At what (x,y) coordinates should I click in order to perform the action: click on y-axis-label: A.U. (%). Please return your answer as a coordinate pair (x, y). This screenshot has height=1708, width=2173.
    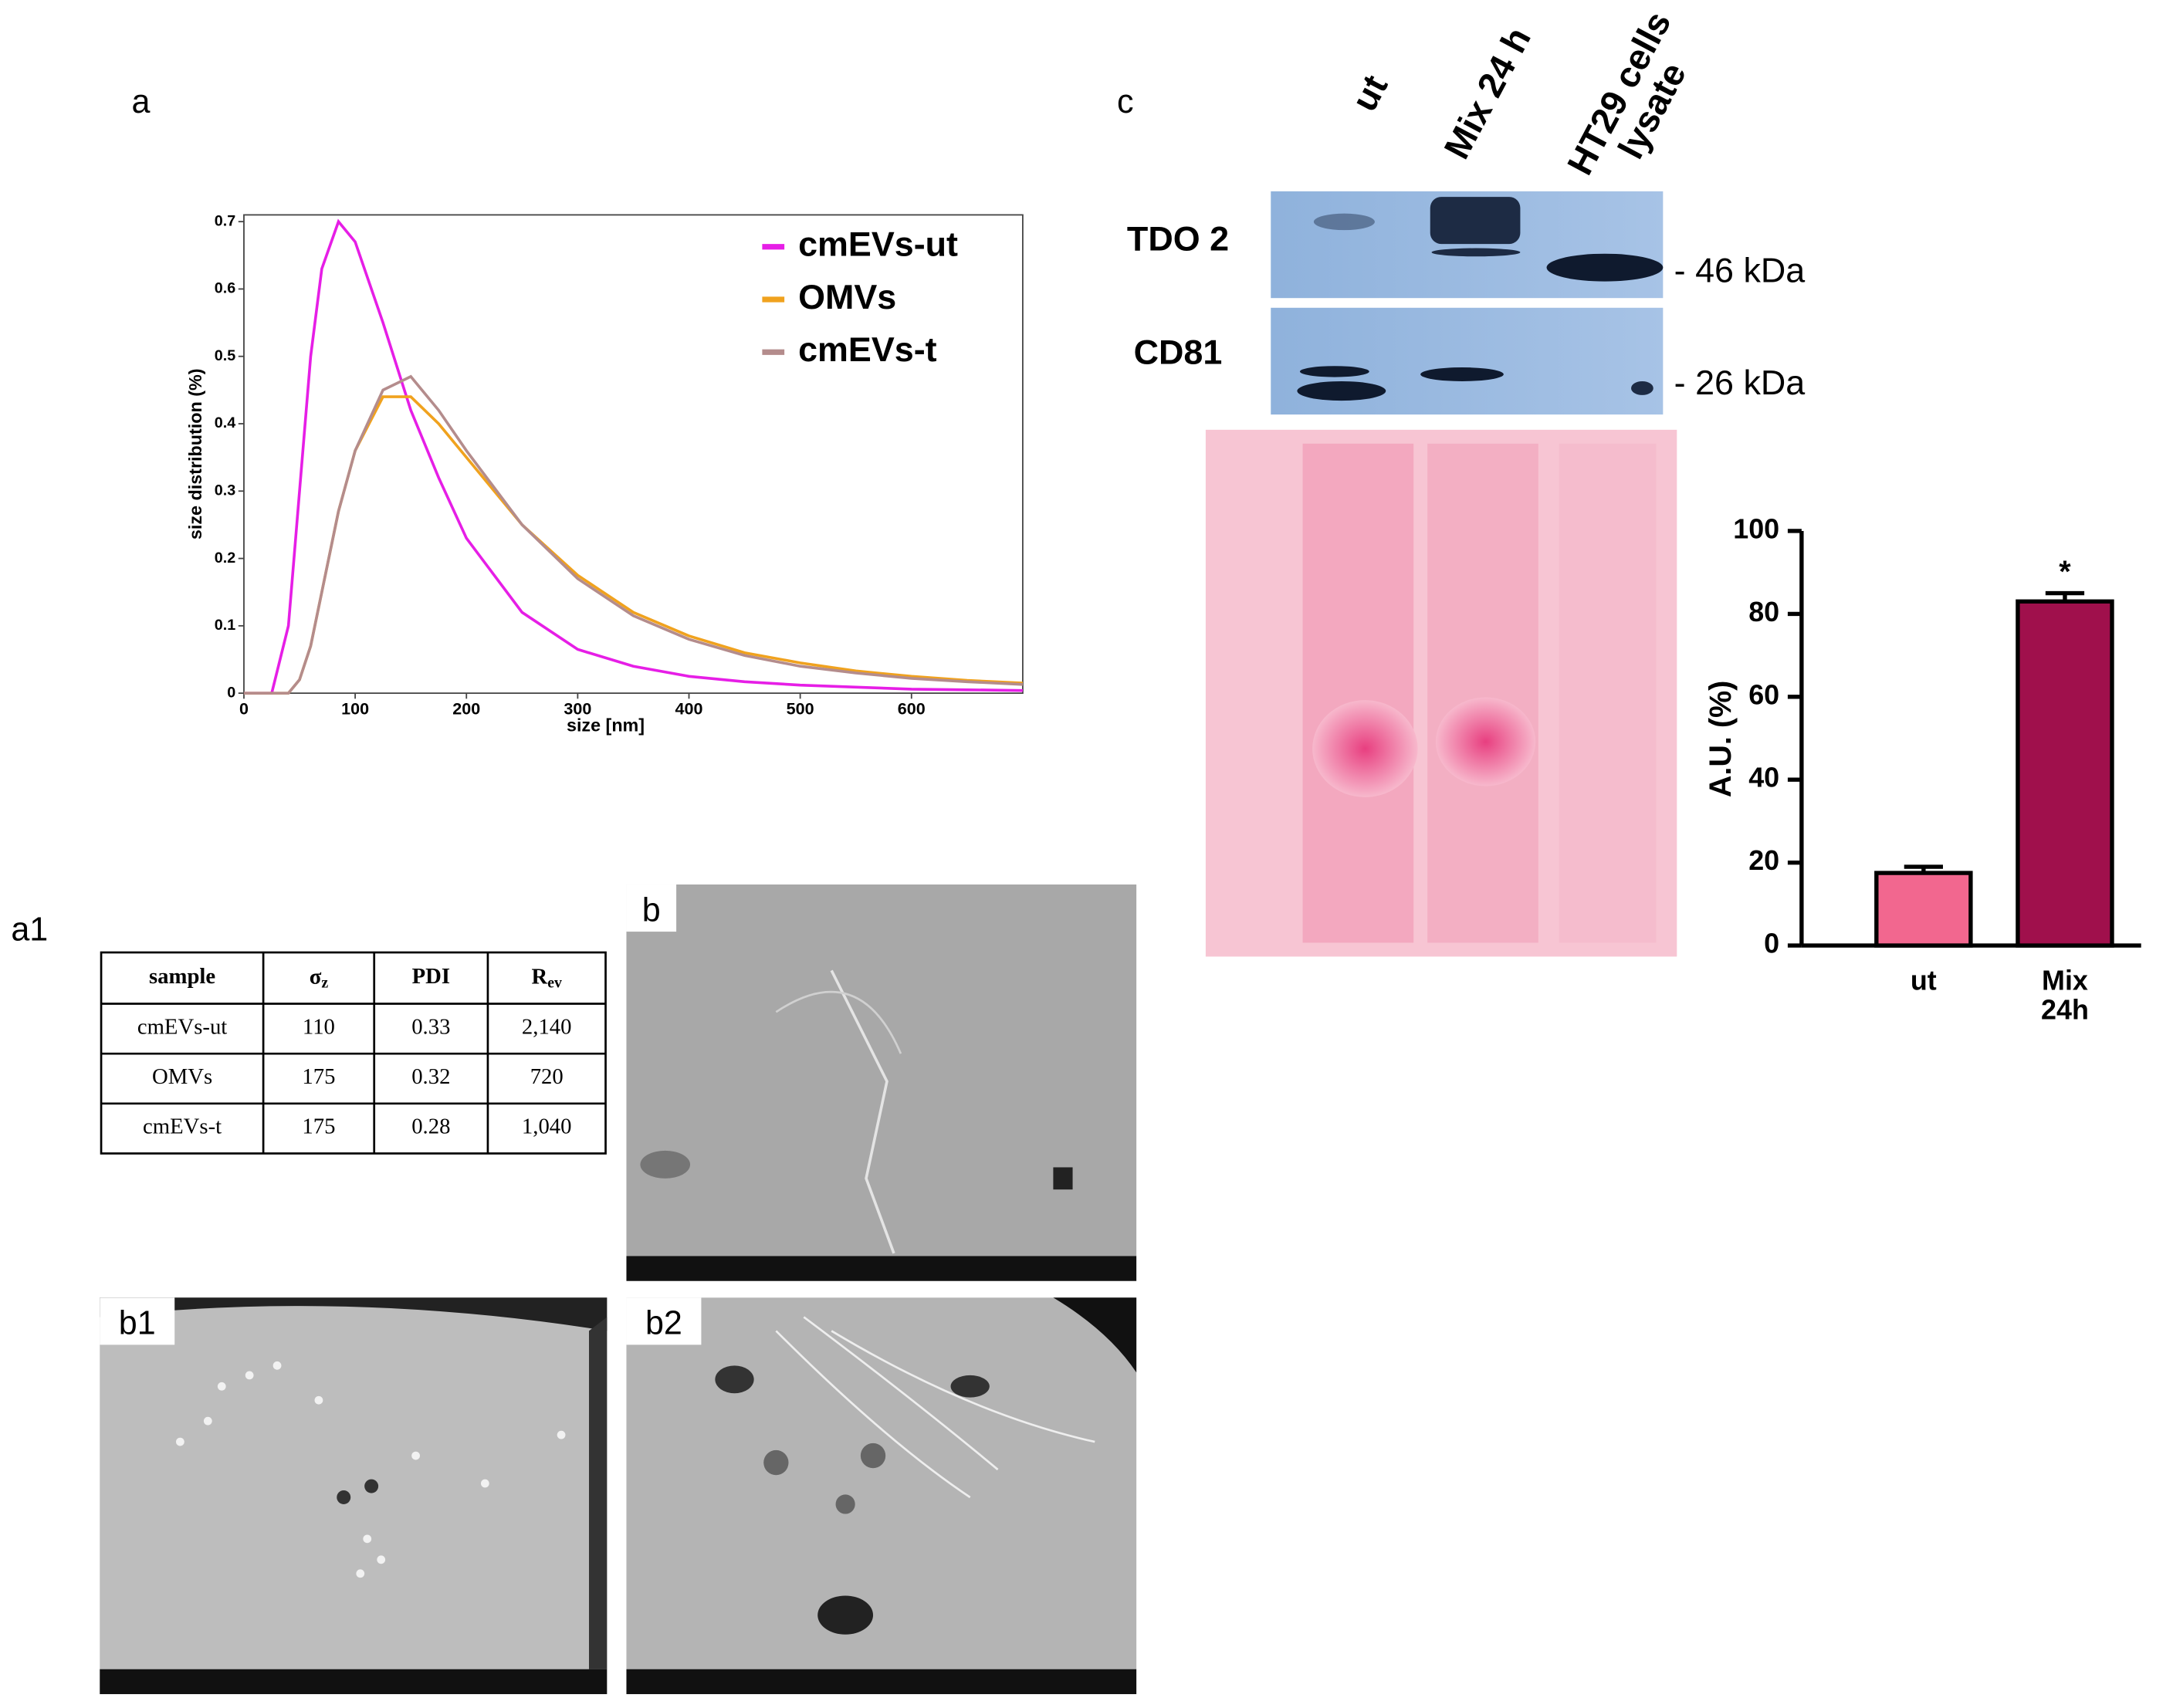
    Looking at the image, I should click on (1721, 739).